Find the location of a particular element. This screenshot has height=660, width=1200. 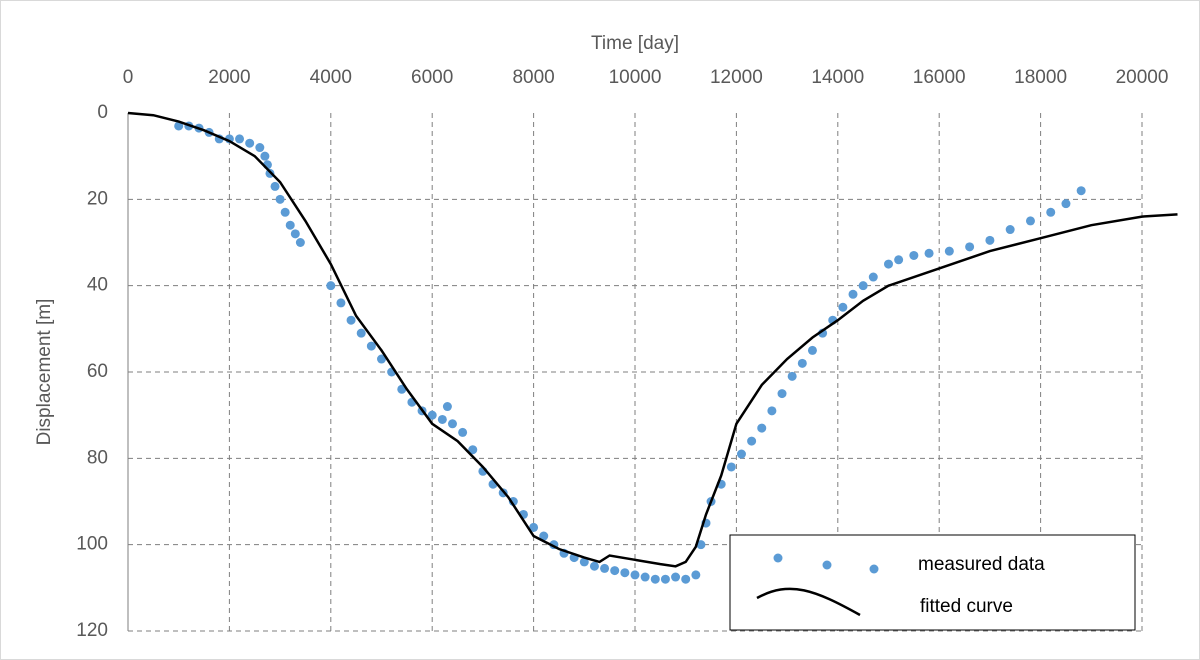

y-tick-label: 20 is located at coordinates (97, 198).